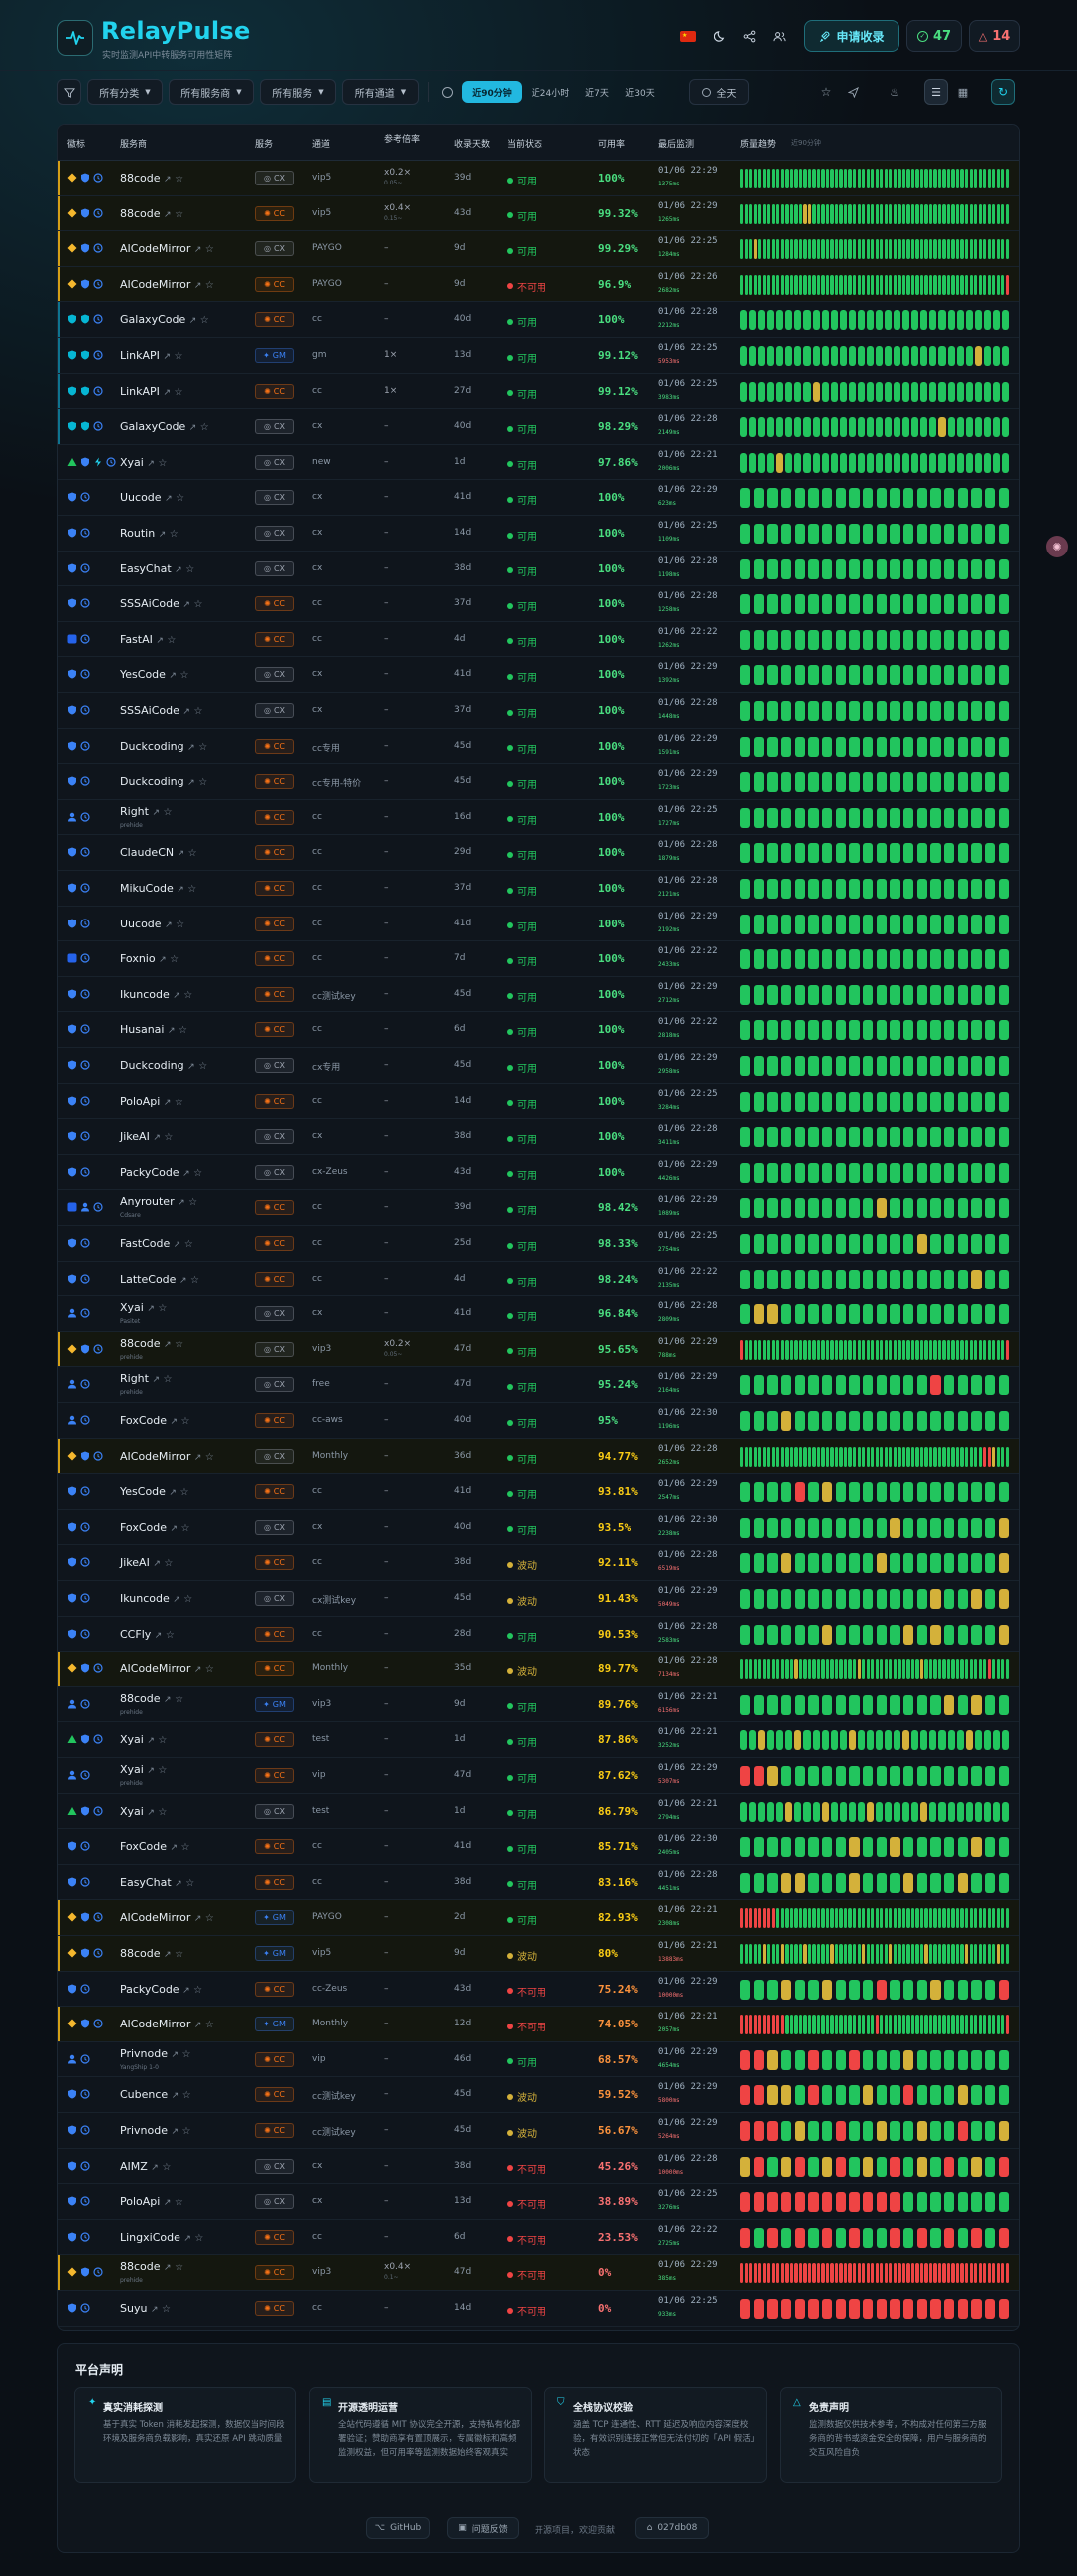  What do you see at coordinates (76, 145) in the screenshot?
I see `col-badge: 徽标` at bounding box center [76, 145].